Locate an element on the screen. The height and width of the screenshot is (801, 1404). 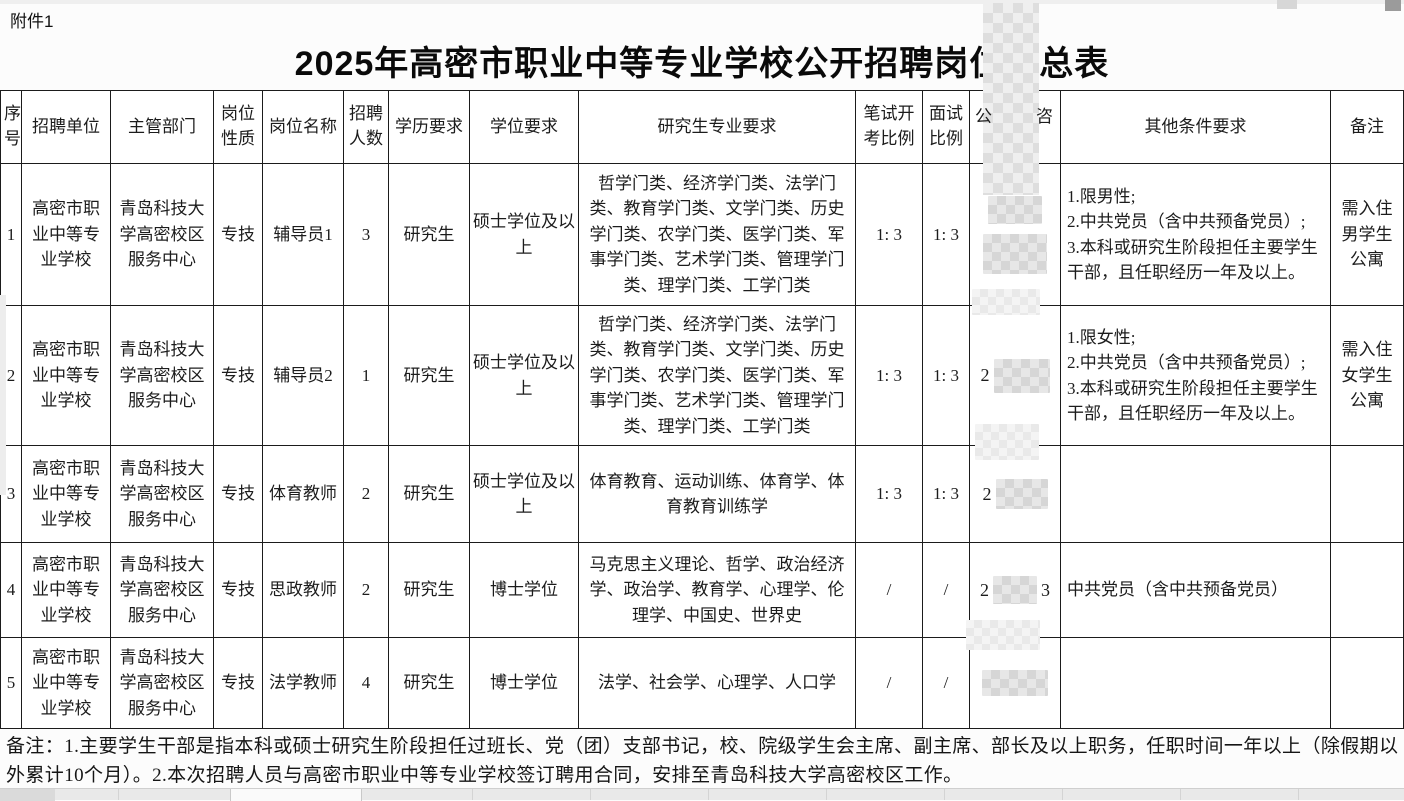
col-header-edu: 学历要求 is located at coordinates (429, 127).